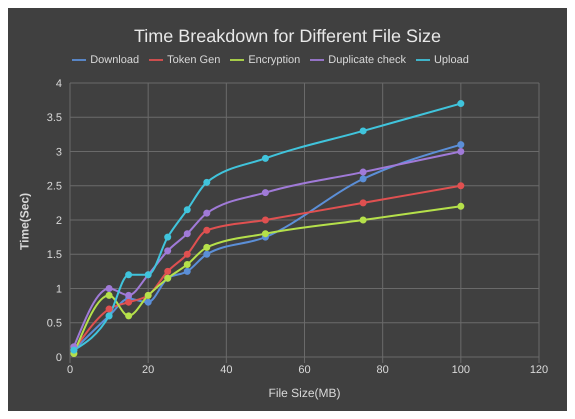 This screenshot has height=419, width=575. Describe the element at coordinates (59, 220) in the screenshot. I see `y-tick-label: 2` at that location.